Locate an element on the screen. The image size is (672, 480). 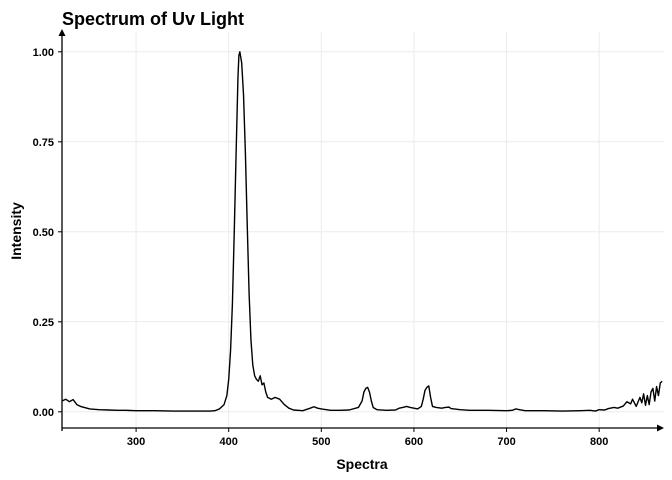
y-tick-label: 0.75 is located at coordinates (43, 143).